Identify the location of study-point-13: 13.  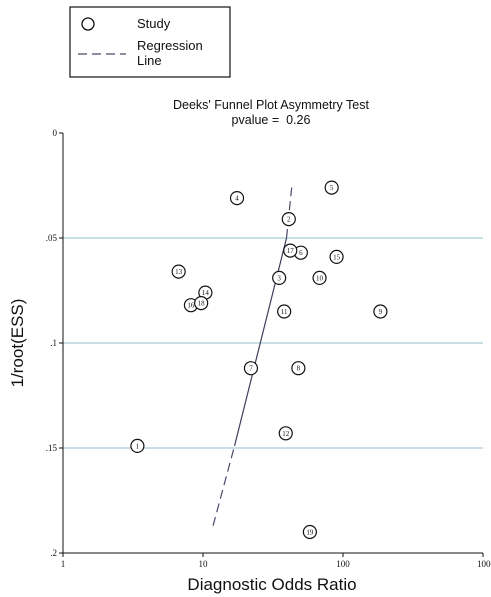
(178, 271).